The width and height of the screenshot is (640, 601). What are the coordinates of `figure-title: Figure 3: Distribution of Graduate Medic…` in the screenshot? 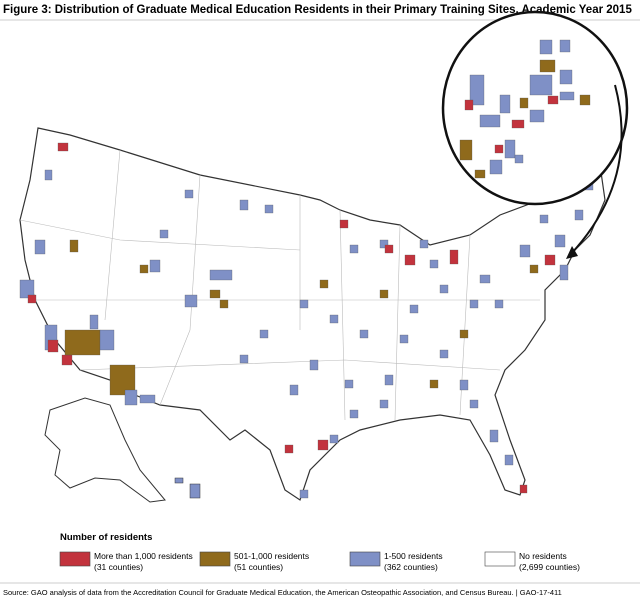 It's located at (317, 10).